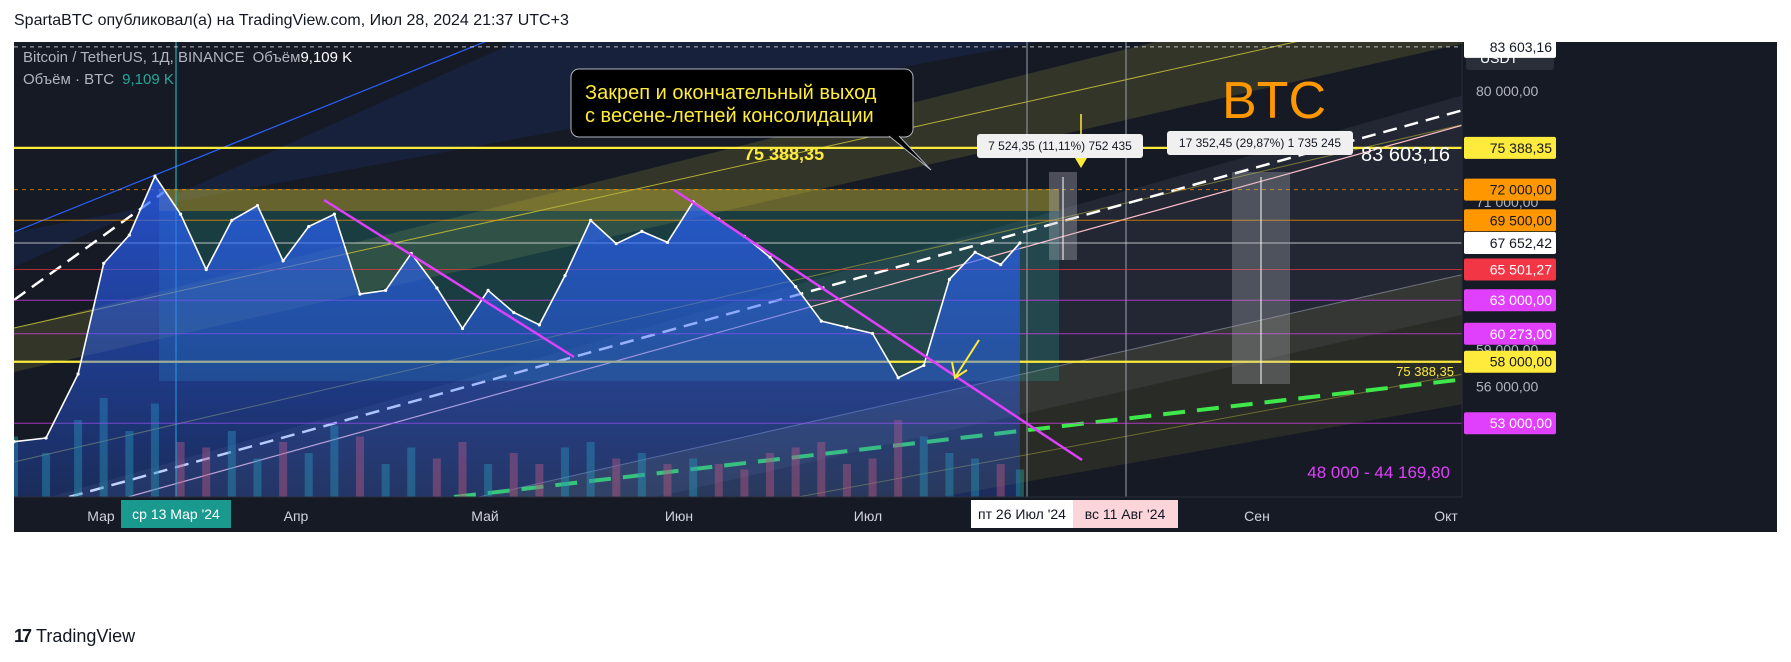  What do you see at coordinates (89, 246) in the screenshot?
I see `trendline-dashed-white-short` at bounding box center [89, 246].